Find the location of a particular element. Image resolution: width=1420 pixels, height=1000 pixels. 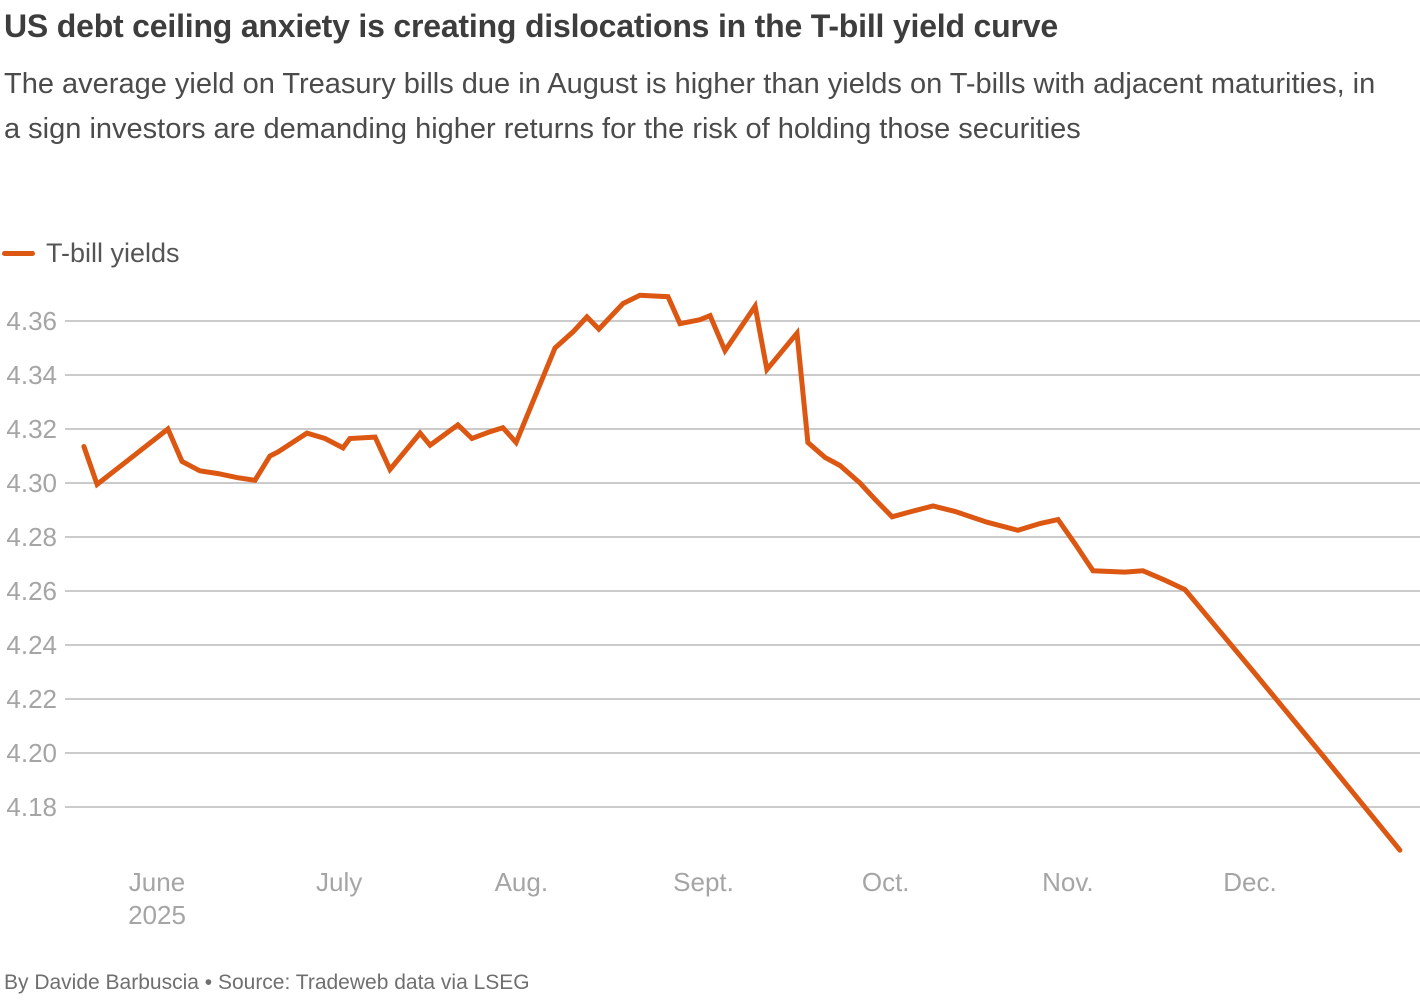

y-tick-label: 4.20 is located at coordinates (31, 753).